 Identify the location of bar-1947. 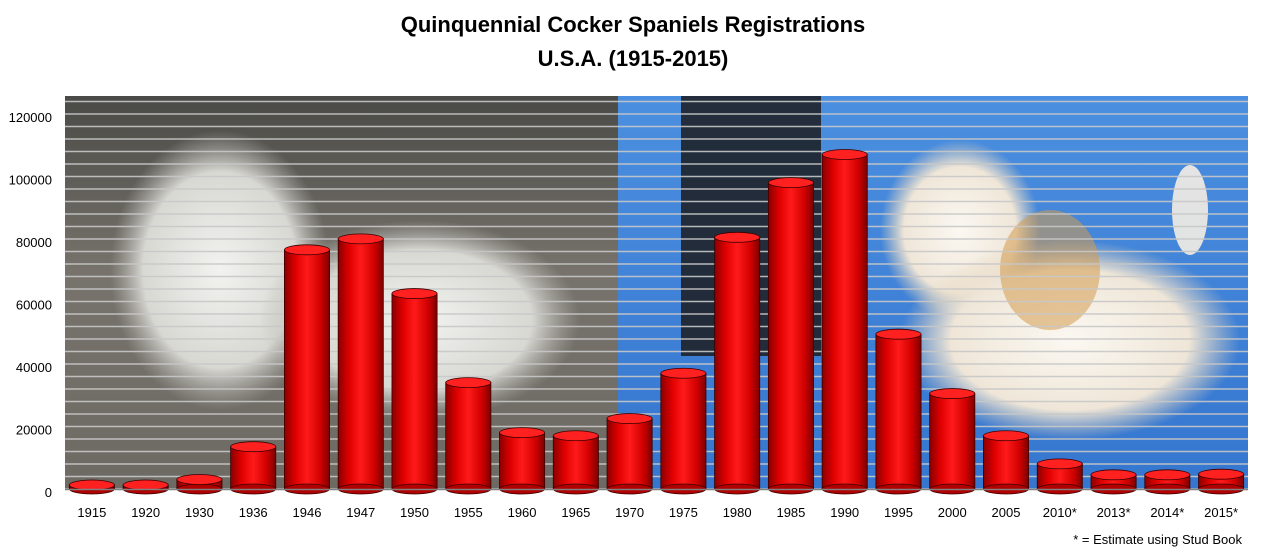
(360, 364).